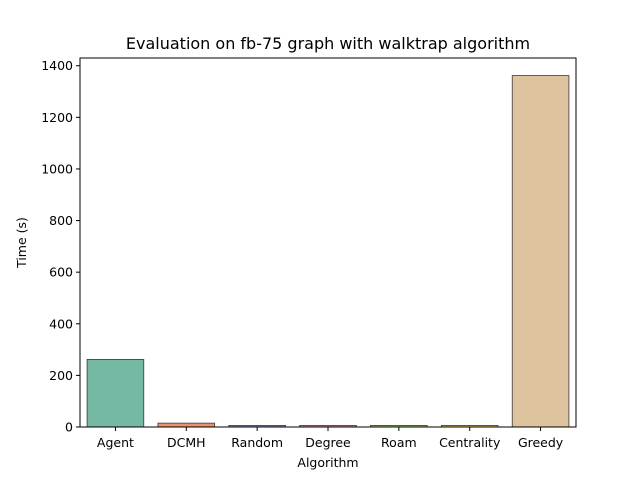 This screenshot has height=480, width=640. Describe the element at coordinates (61, 323) in the screenshot. I see `y-tick-label: 400` at that location.